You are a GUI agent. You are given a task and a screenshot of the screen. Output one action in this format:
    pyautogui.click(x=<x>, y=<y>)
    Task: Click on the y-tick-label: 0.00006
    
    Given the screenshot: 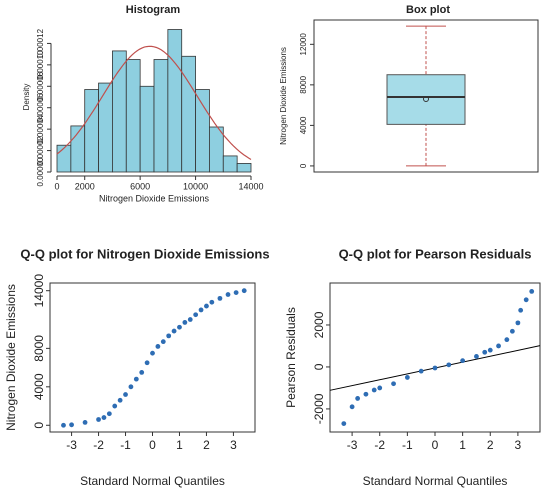 What is the action you would take?
    pyautogui.click(x=40, y=107)
    